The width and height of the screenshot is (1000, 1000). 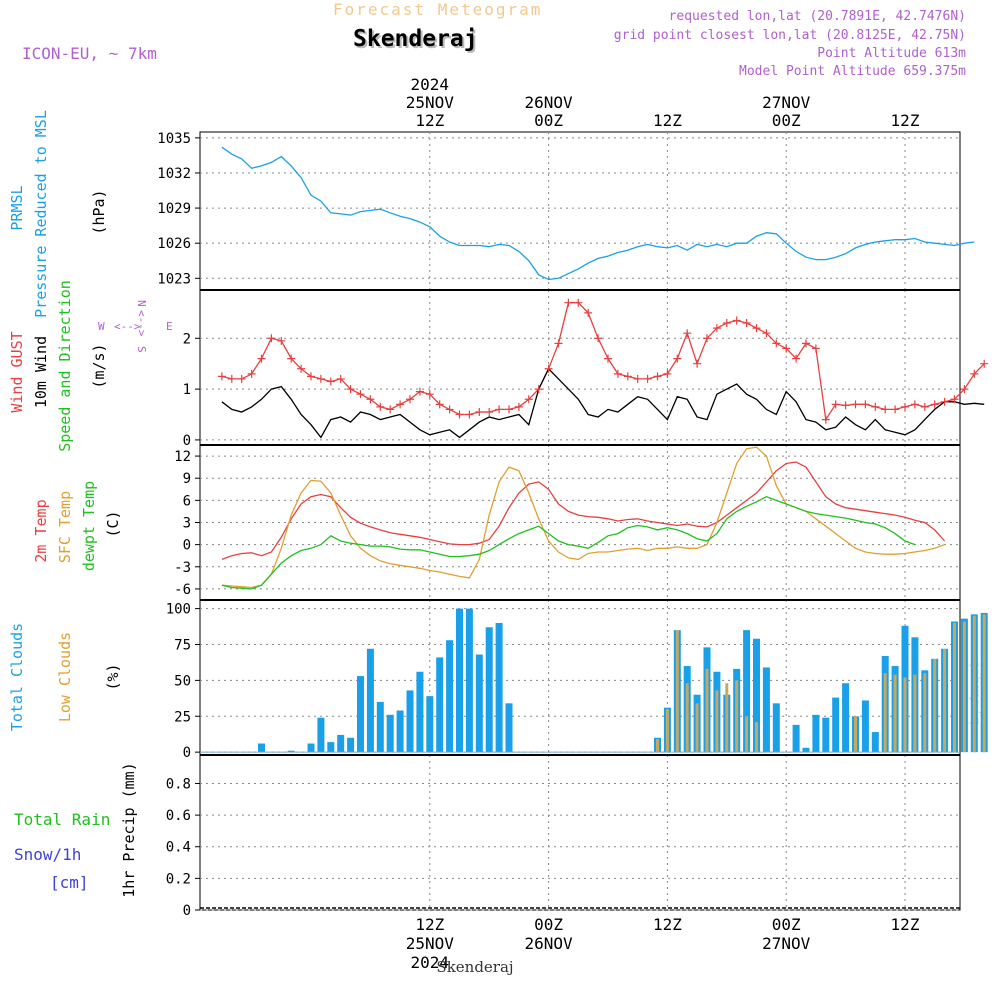 I want to click on wind-compass-legend: W <--> E N <--> S, so click(x=135, y=326).